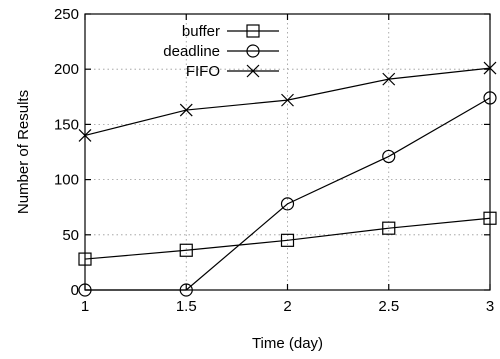 This screenshot has height=359, width=500. Describe the element at coordinates (66, 14) in the screenshot. I see `y-tick-label: 250` at that location.